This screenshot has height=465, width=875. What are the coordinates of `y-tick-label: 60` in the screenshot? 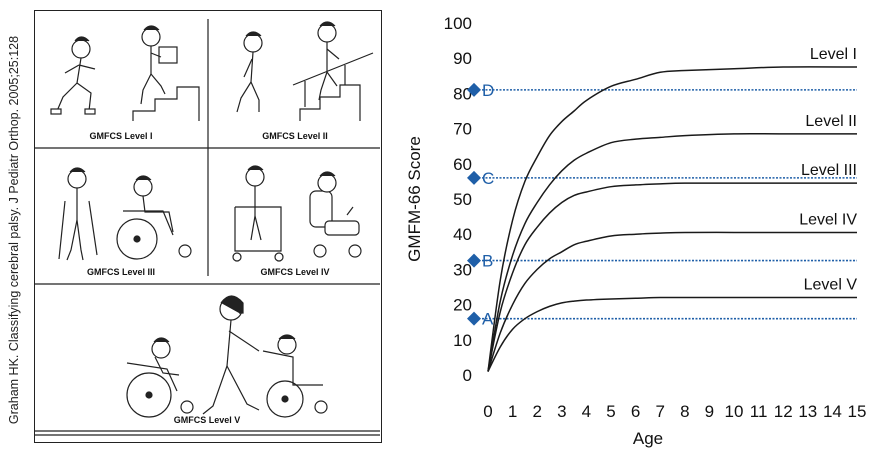 It's located at (462, 164).